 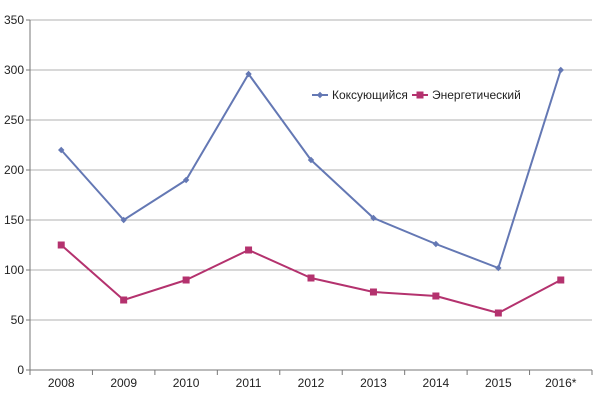 What do you see at coordinates (373, 383) in the screenshot?
I see `x-tick-label: 2013` at bounding box center [373, 383].